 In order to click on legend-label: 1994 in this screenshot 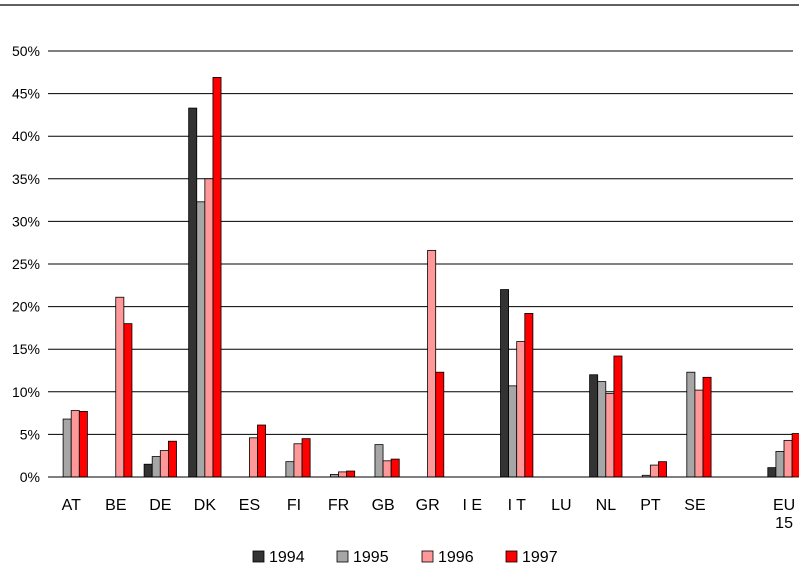, I will do `click(287, 557)`.